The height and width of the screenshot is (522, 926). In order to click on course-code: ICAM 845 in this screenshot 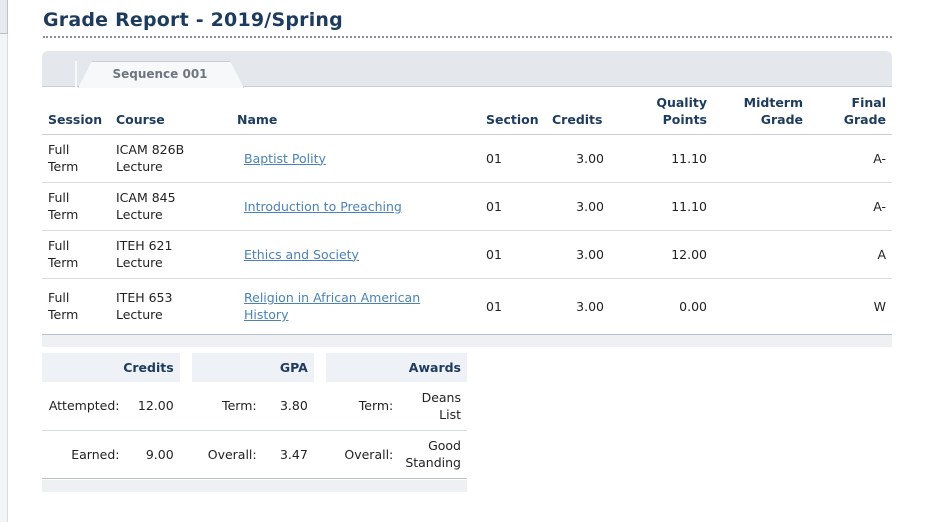, I will do `click(146, 197)`.